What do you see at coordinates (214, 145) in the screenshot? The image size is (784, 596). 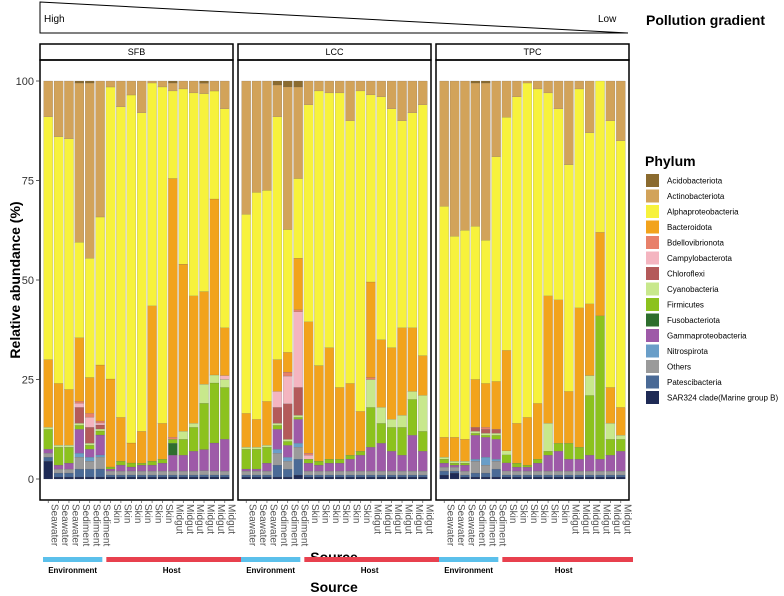 I see `bar-segment-sfb-17-alphaproteobacteria` at bounding box center [214, 145].